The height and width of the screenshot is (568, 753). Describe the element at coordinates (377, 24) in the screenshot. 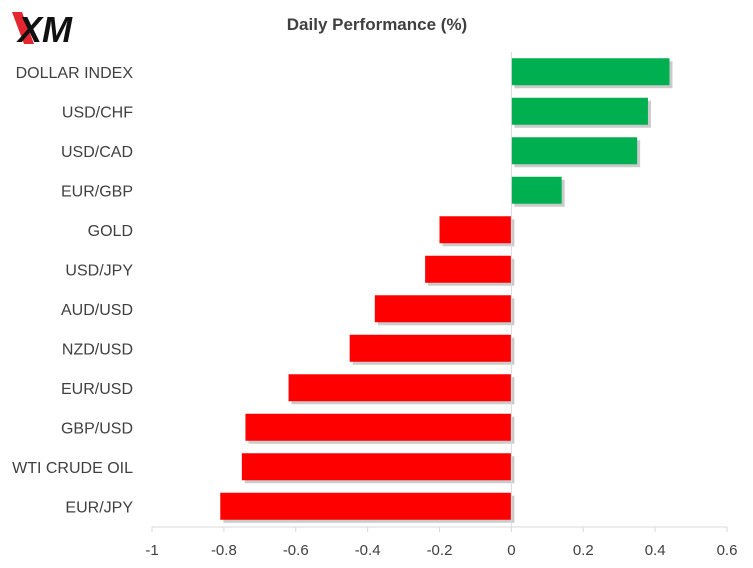

I see `chart-title: Daily Performance (%)` at that location.